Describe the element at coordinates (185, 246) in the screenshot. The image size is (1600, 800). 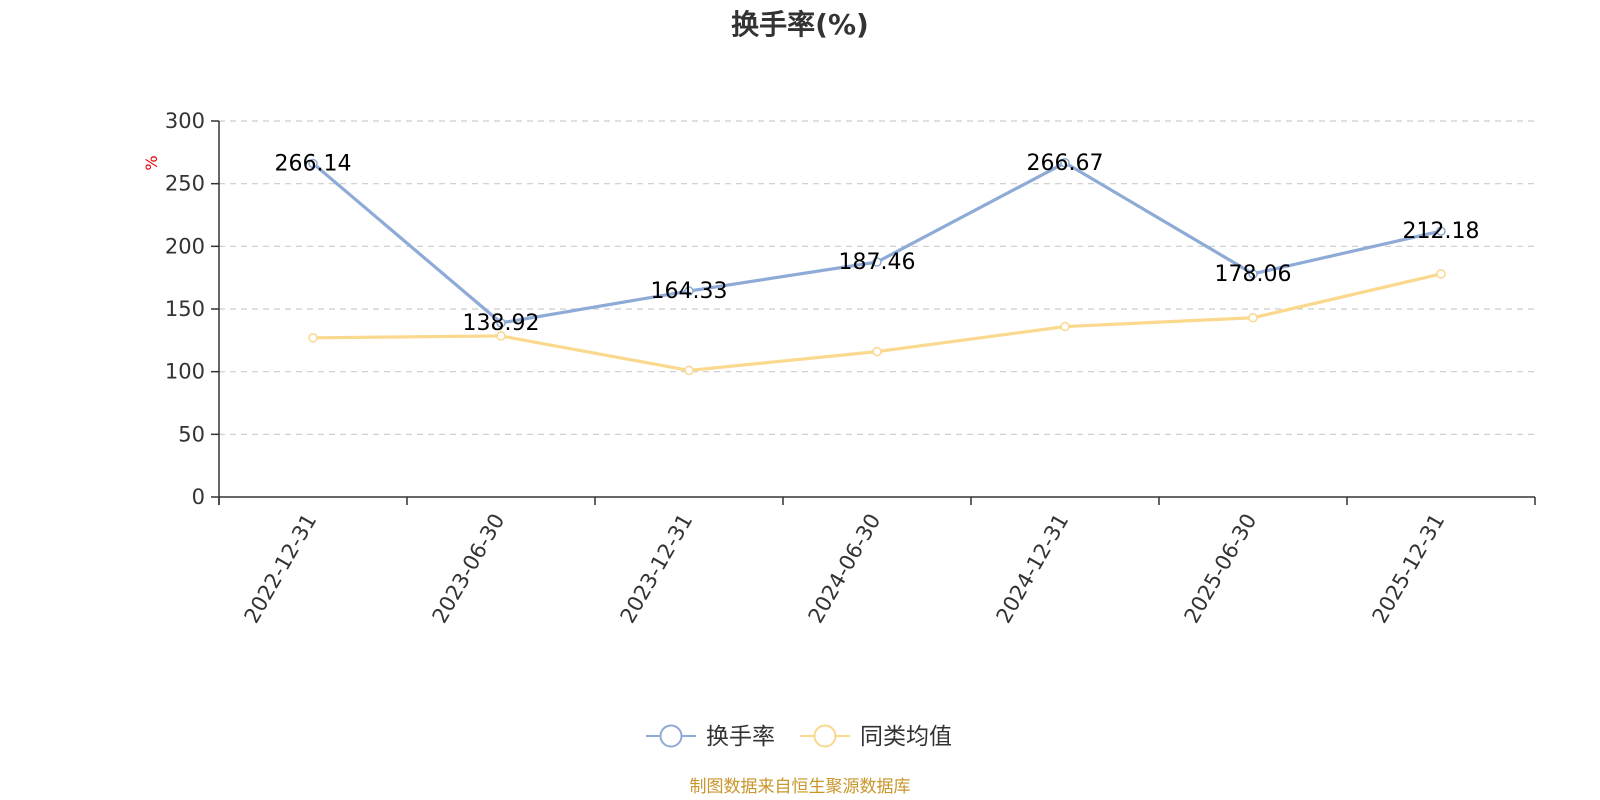
I see `y-tick-label-200: 200` at that location.